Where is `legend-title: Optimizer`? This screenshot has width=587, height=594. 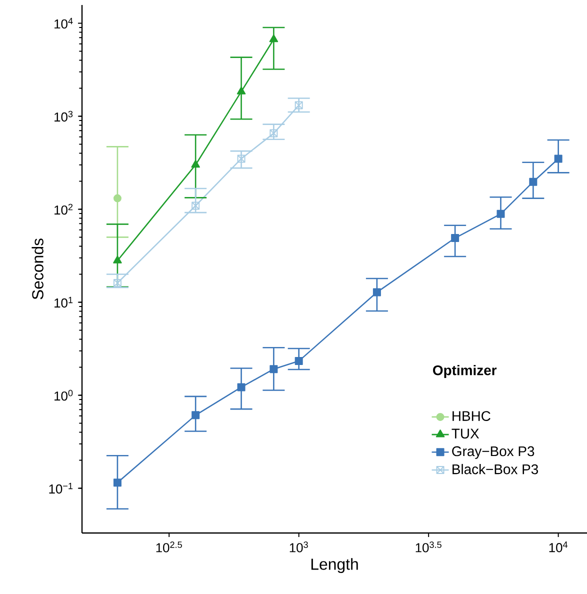
legend-title: Optimizer is located at coordinates (465, 371).